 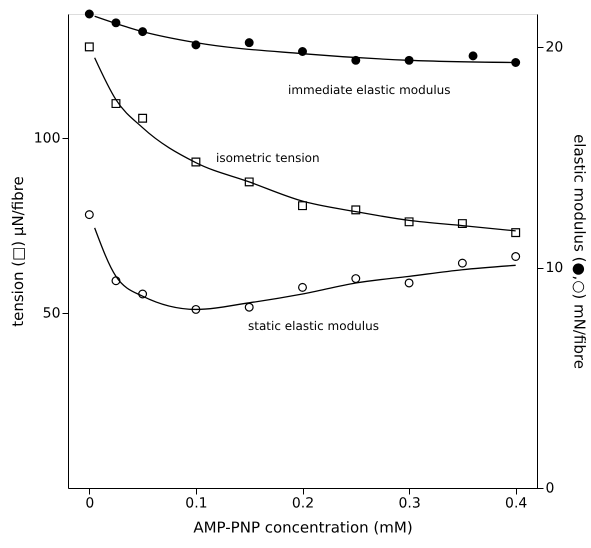 What do you see at coordinates (17, 251) in the screenshot?
I see `y-axis-title: tension (□) μN/fibre` at bounding box center [17, 251].